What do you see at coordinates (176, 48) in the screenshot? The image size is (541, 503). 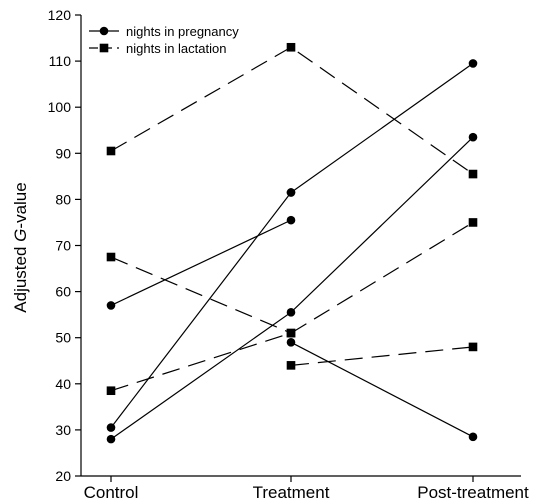 I see `legend-label-lactation: nights in lactation` at bounding box center [176, 48].